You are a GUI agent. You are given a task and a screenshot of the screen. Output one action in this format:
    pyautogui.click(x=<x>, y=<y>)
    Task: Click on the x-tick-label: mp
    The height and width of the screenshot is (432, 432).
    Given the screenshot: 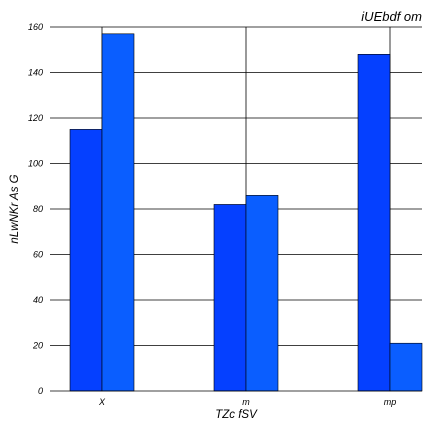 What is the action you would take?
    pyautogui.click(x=390, y=402)
    